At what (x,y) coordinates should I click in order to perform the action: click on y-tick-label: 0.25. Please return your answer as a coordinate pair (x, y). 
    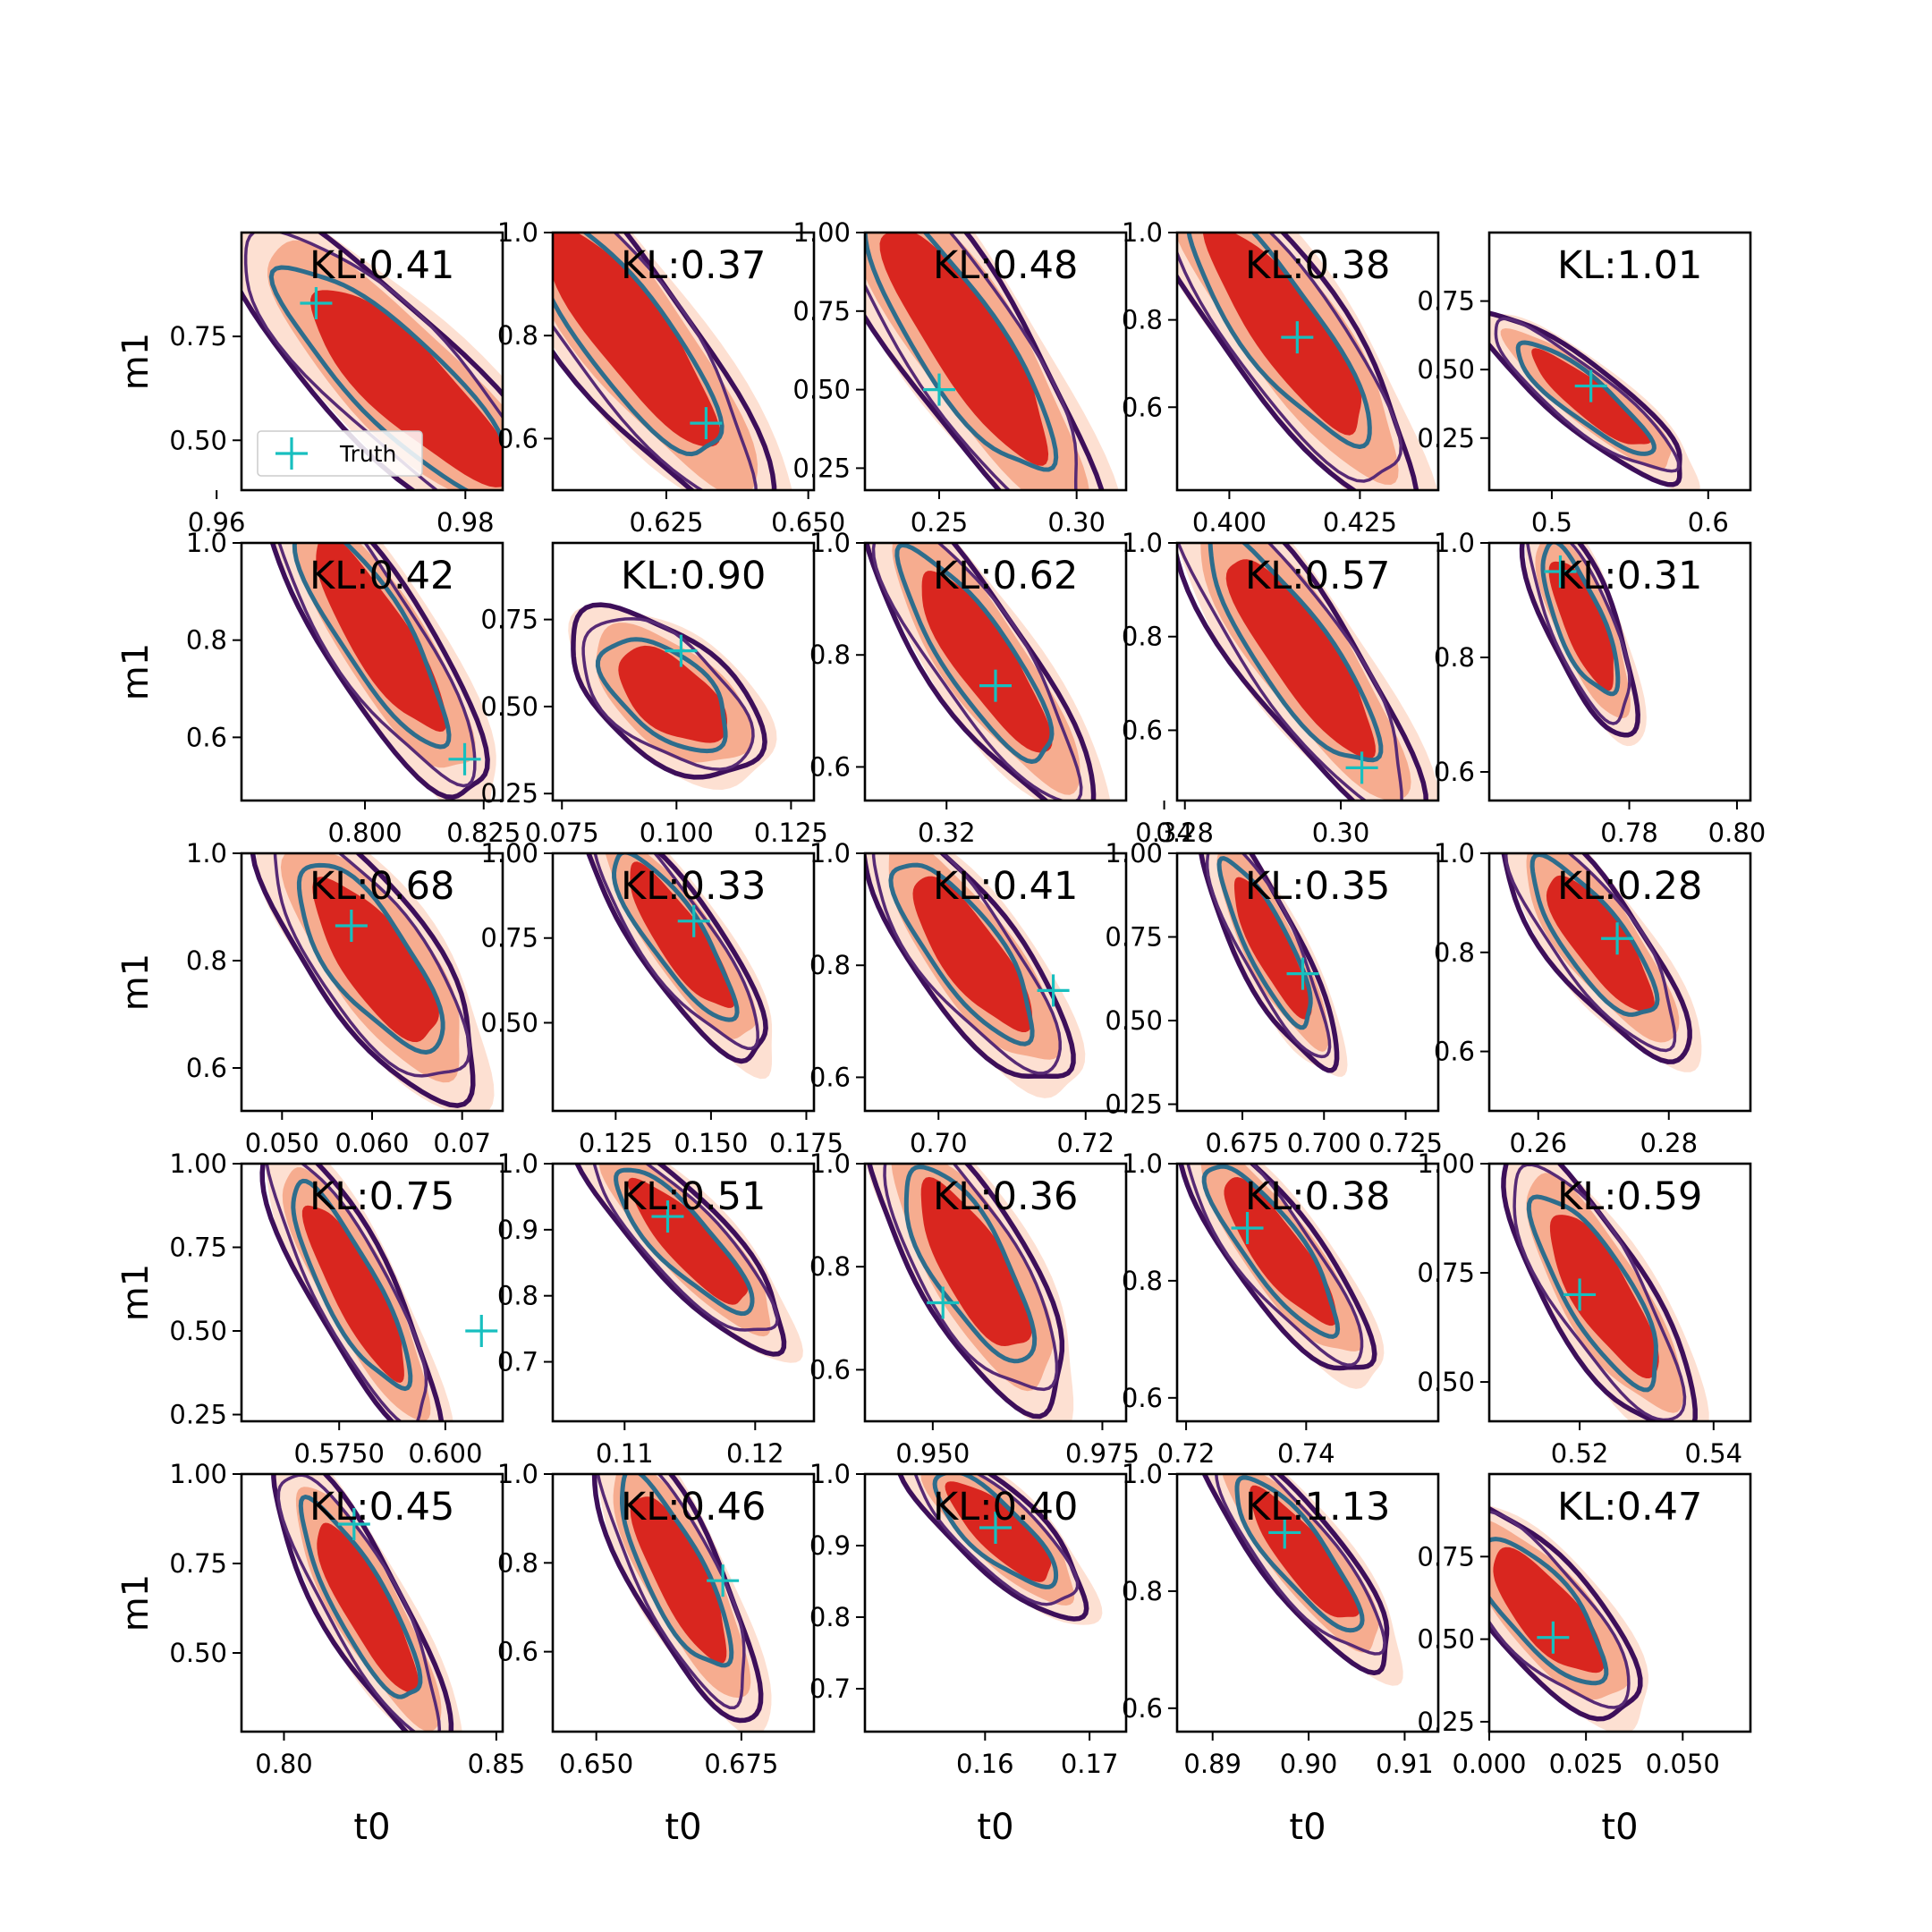
    Looking at the image, I should click on (198, 1415).